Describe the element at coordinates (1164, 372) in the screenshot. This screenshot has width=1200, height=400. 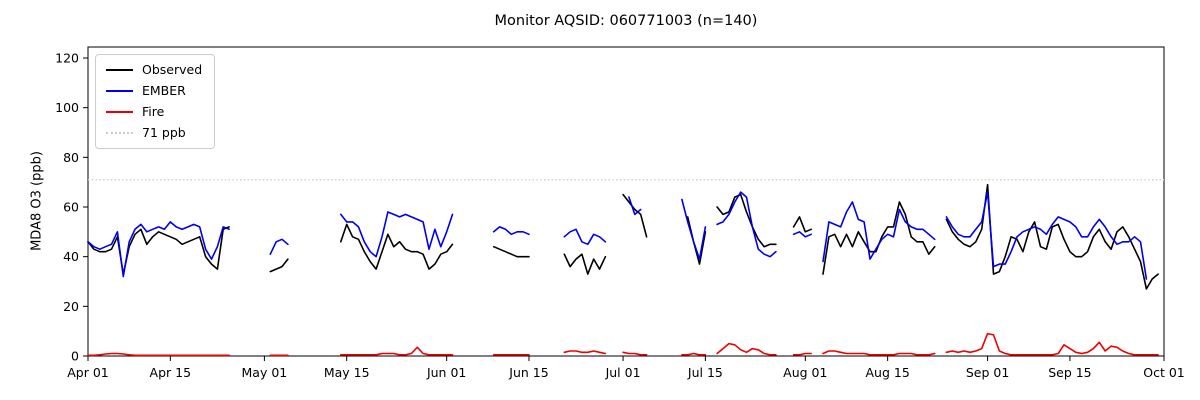
I see `x-tick-label: Oct 01` at that location.